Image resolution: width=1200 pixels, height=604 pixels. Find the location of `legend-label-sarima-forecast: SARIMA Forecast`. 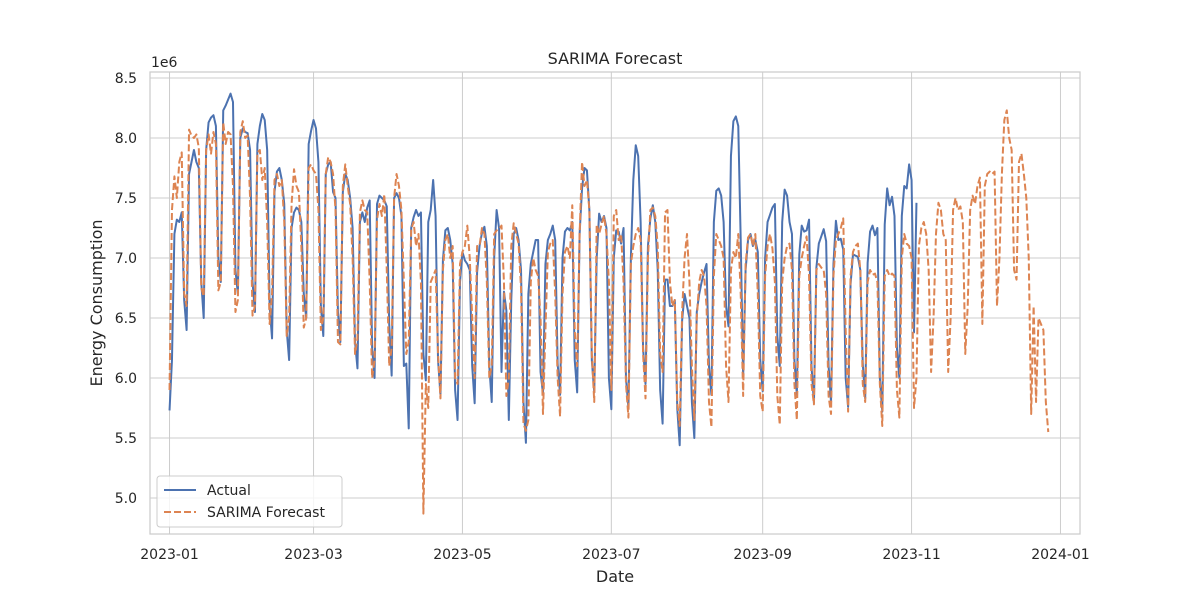

legend-label-sarima-forecast: SARIMA Forecast is located at coordinates (266, 513).